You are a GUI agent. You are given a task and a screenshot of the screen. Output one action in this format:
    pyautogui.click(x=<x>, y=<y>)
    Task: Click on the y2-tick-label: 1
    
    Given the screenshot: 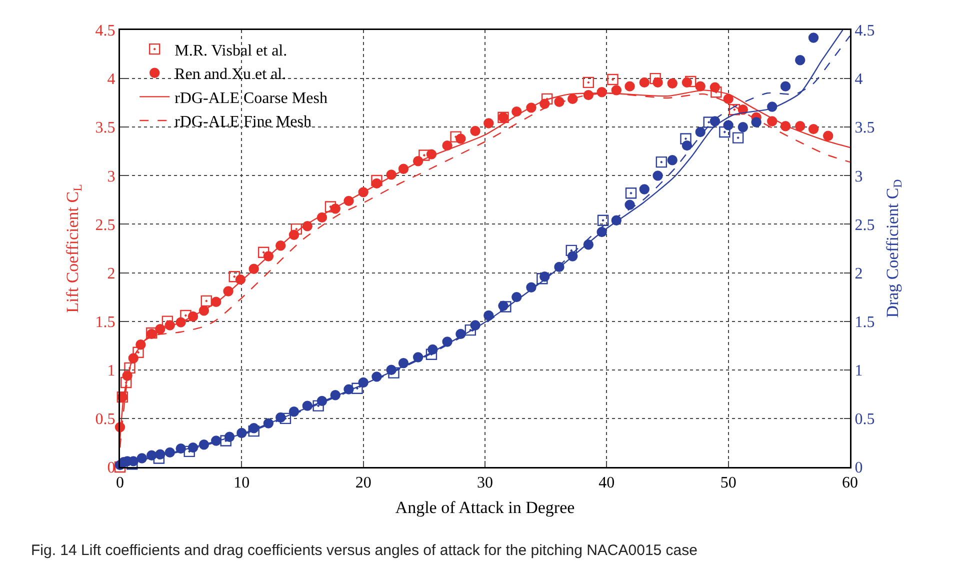 What is the action you would take?
    pyautogui.click(x=858, y=371)
    